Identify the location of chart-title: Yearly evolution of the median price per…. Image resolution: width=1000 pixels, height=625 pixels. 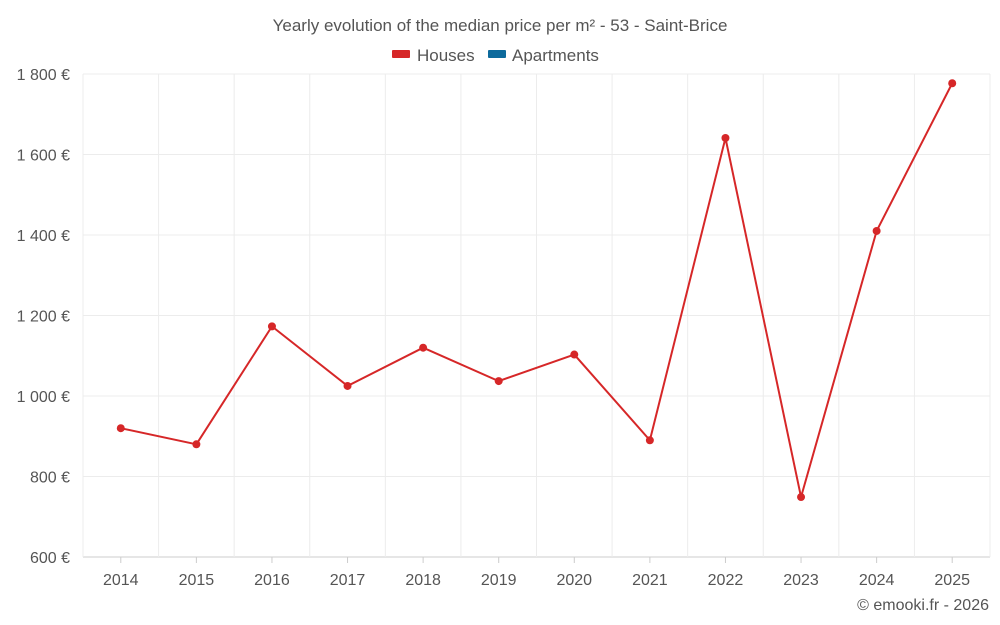
(500, 25).